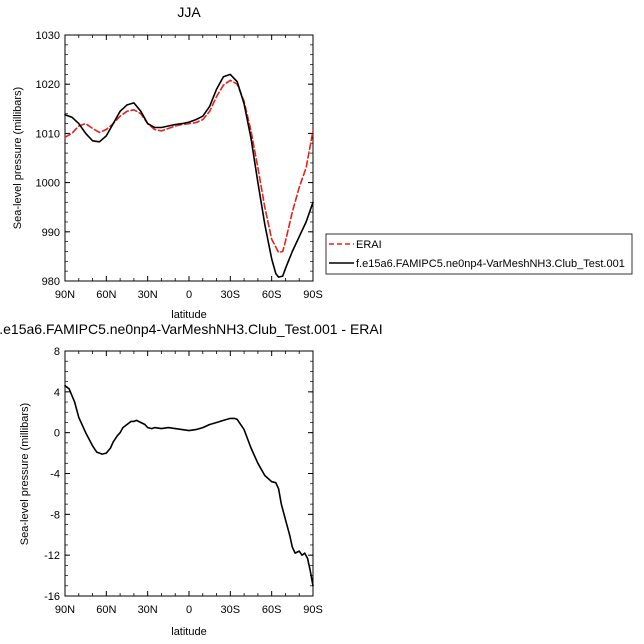 This screenshot has width=644, height=644. What do you see at coordinates (48, 36) in the screenshot?
I see `top-y-tick-label: 1030` at bounding box center [48, 36].